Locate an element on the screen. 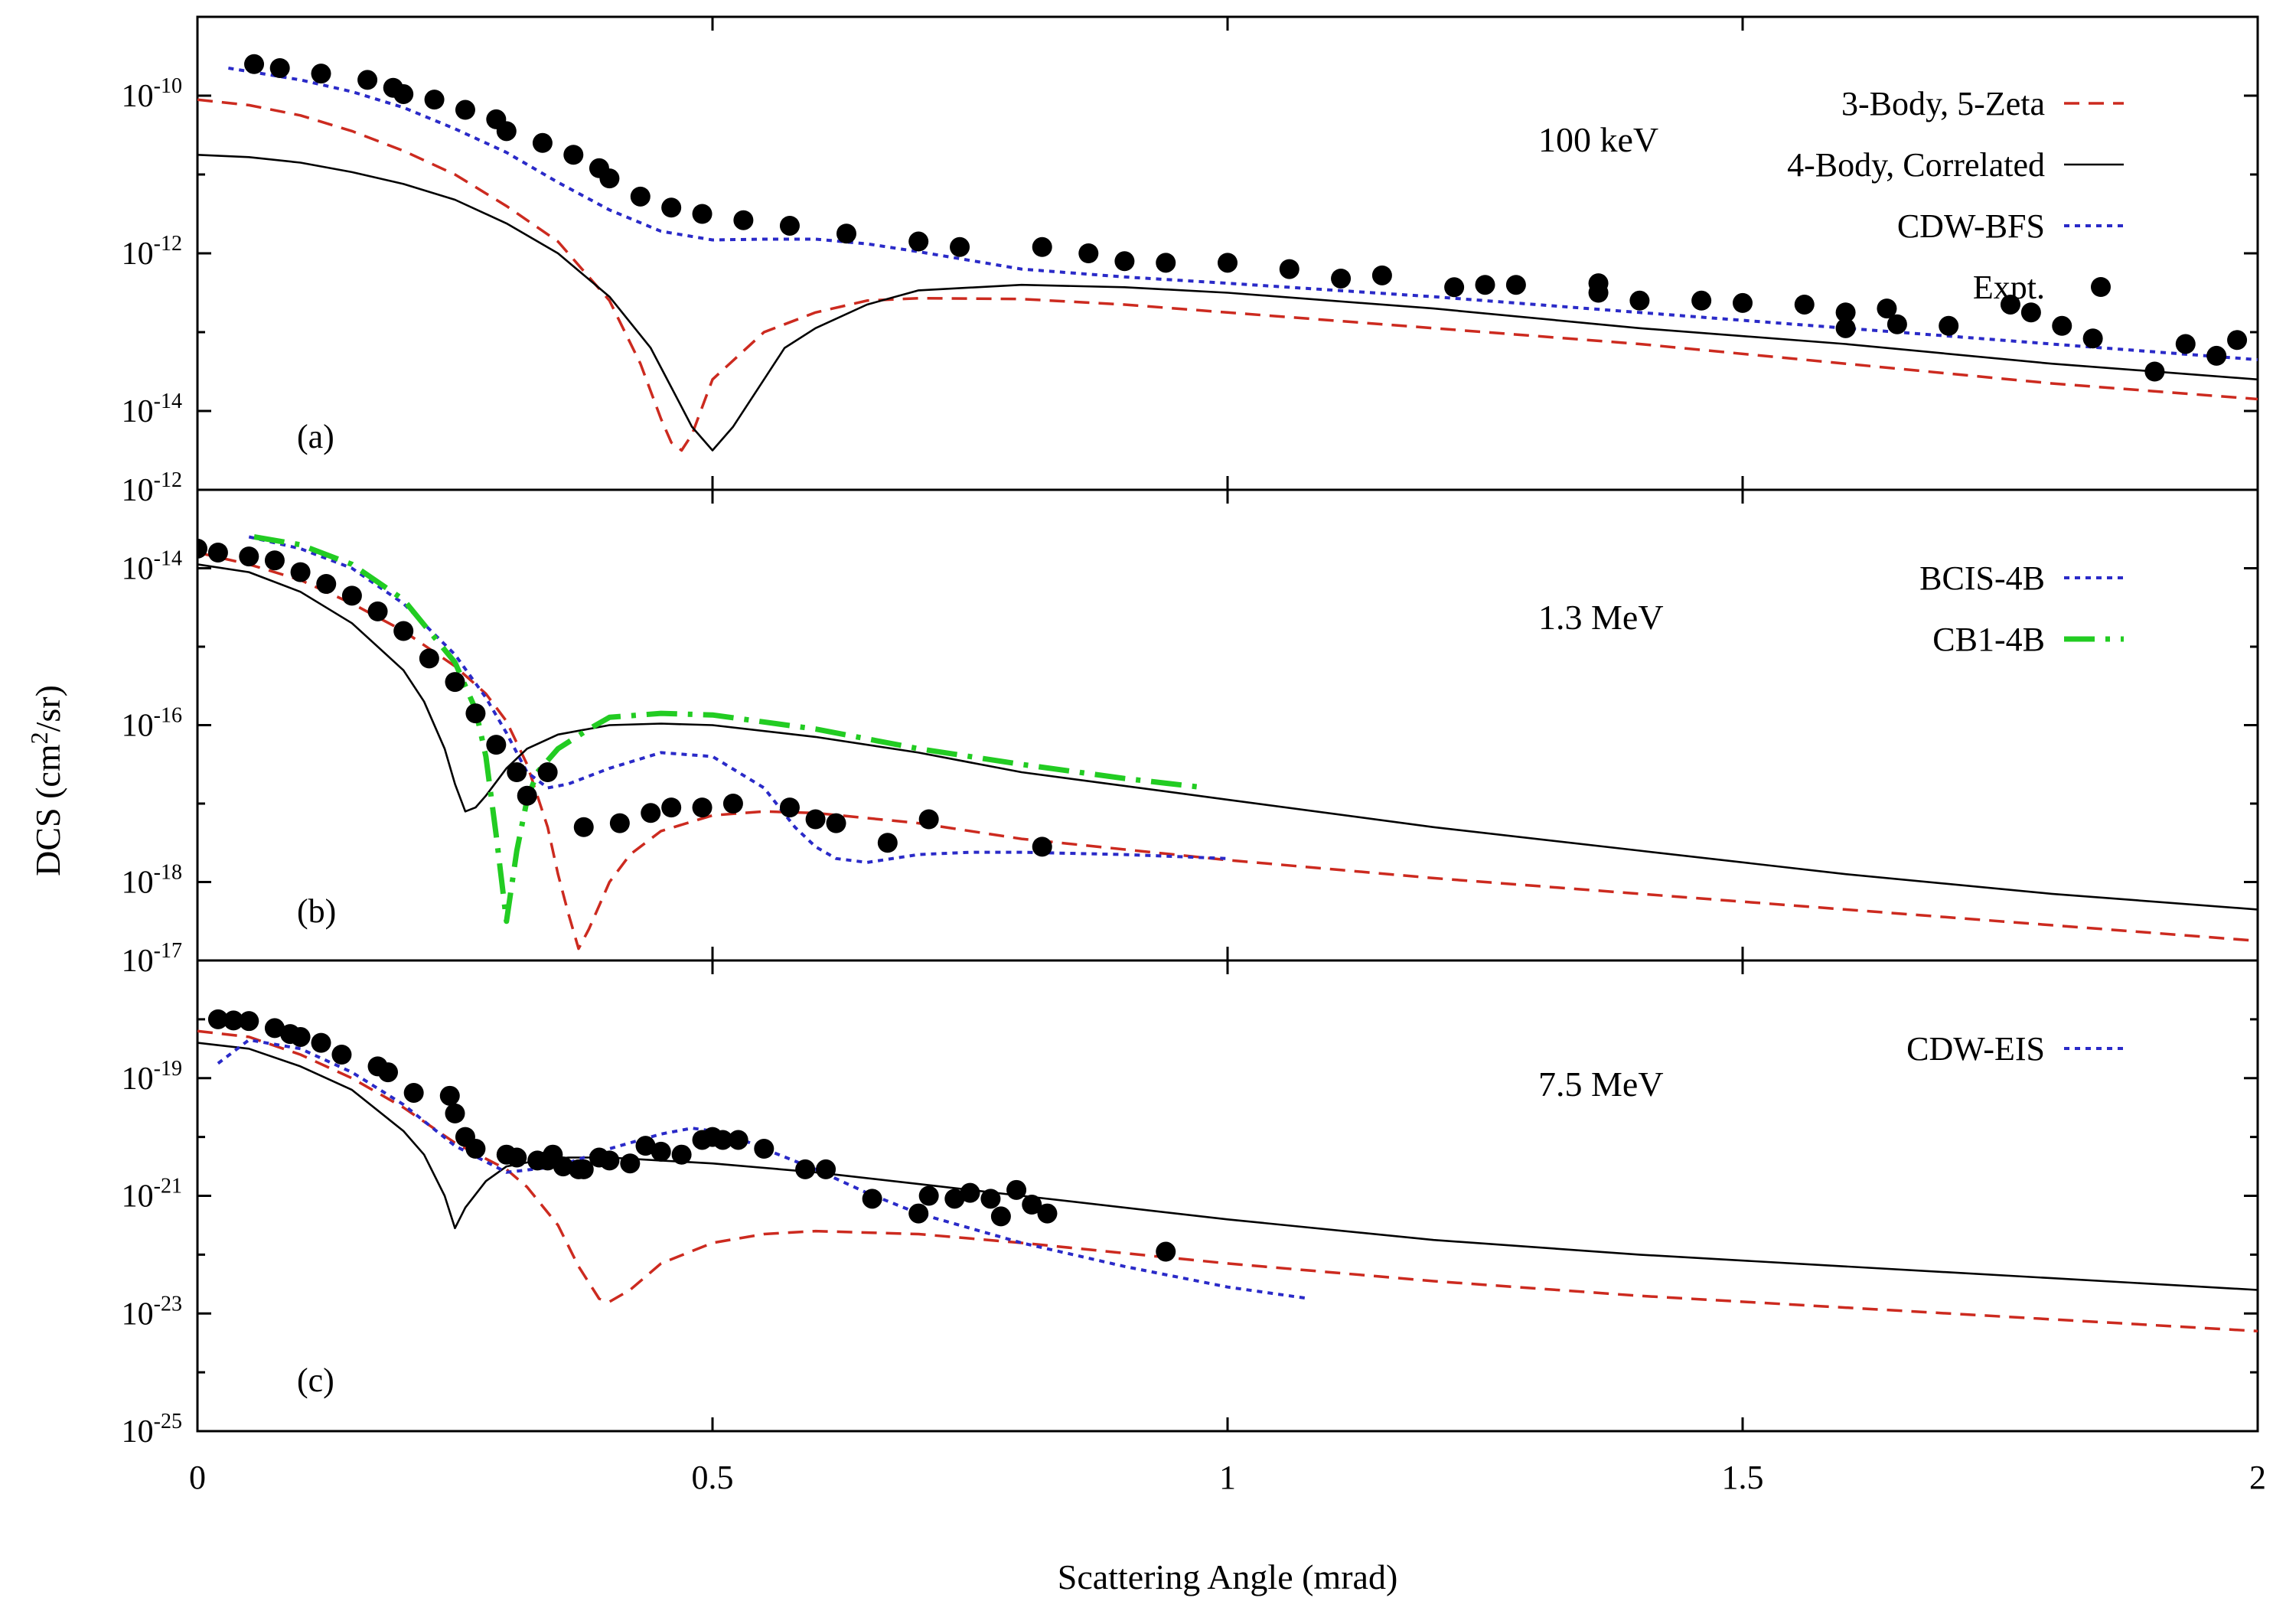 The image size is (2286, 1624). x-axis: 0 0.5 1 1.5 2 is located at coordinates (1227, 1478).